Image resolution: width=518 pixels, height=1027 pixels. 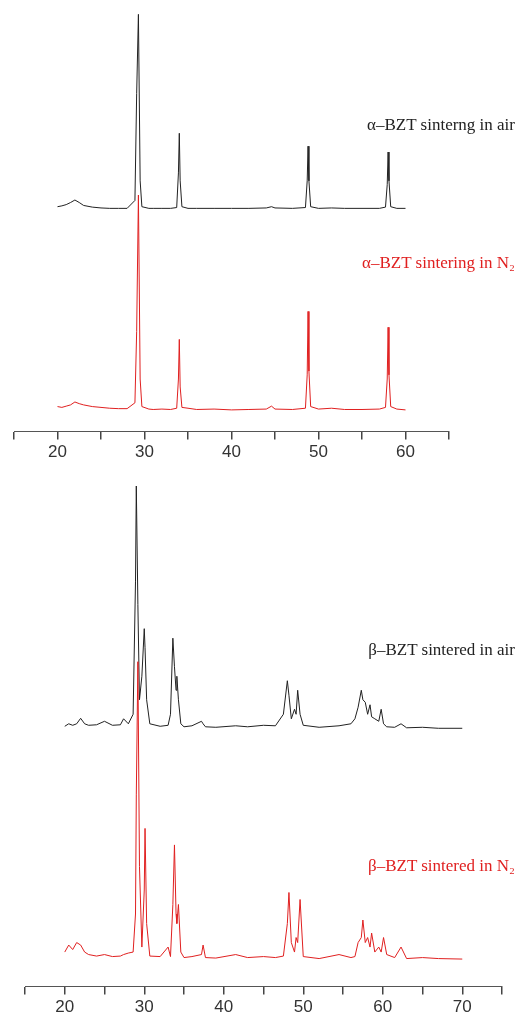 What do you see at coordinates (441, 865) in the screenshot?
I see `text: β–BZT sintered in N₂` at bounding box center [441, 865].